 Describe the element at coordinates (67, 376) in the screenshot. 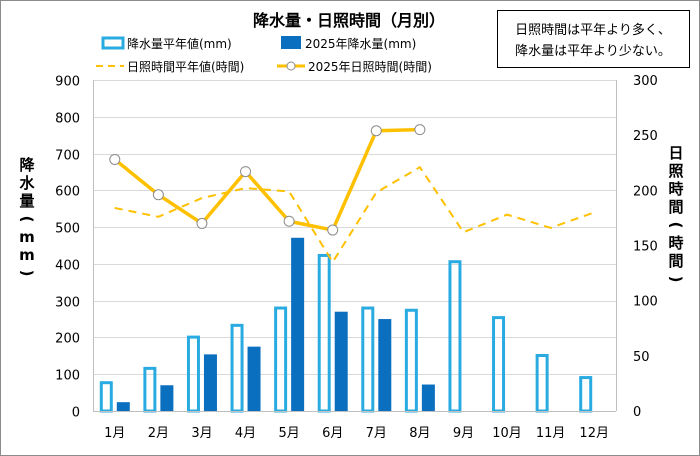

I see `y-tick-label: 100` at that location.